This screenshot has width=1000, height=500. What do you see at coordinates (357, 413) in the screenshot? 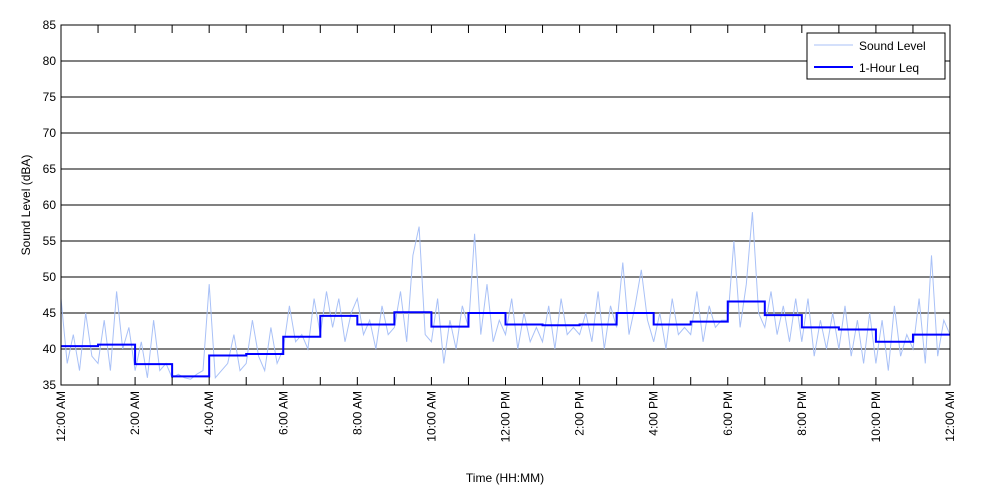
I see `x-tick-label: 8:00 AM` at bounding box center [357, 413].